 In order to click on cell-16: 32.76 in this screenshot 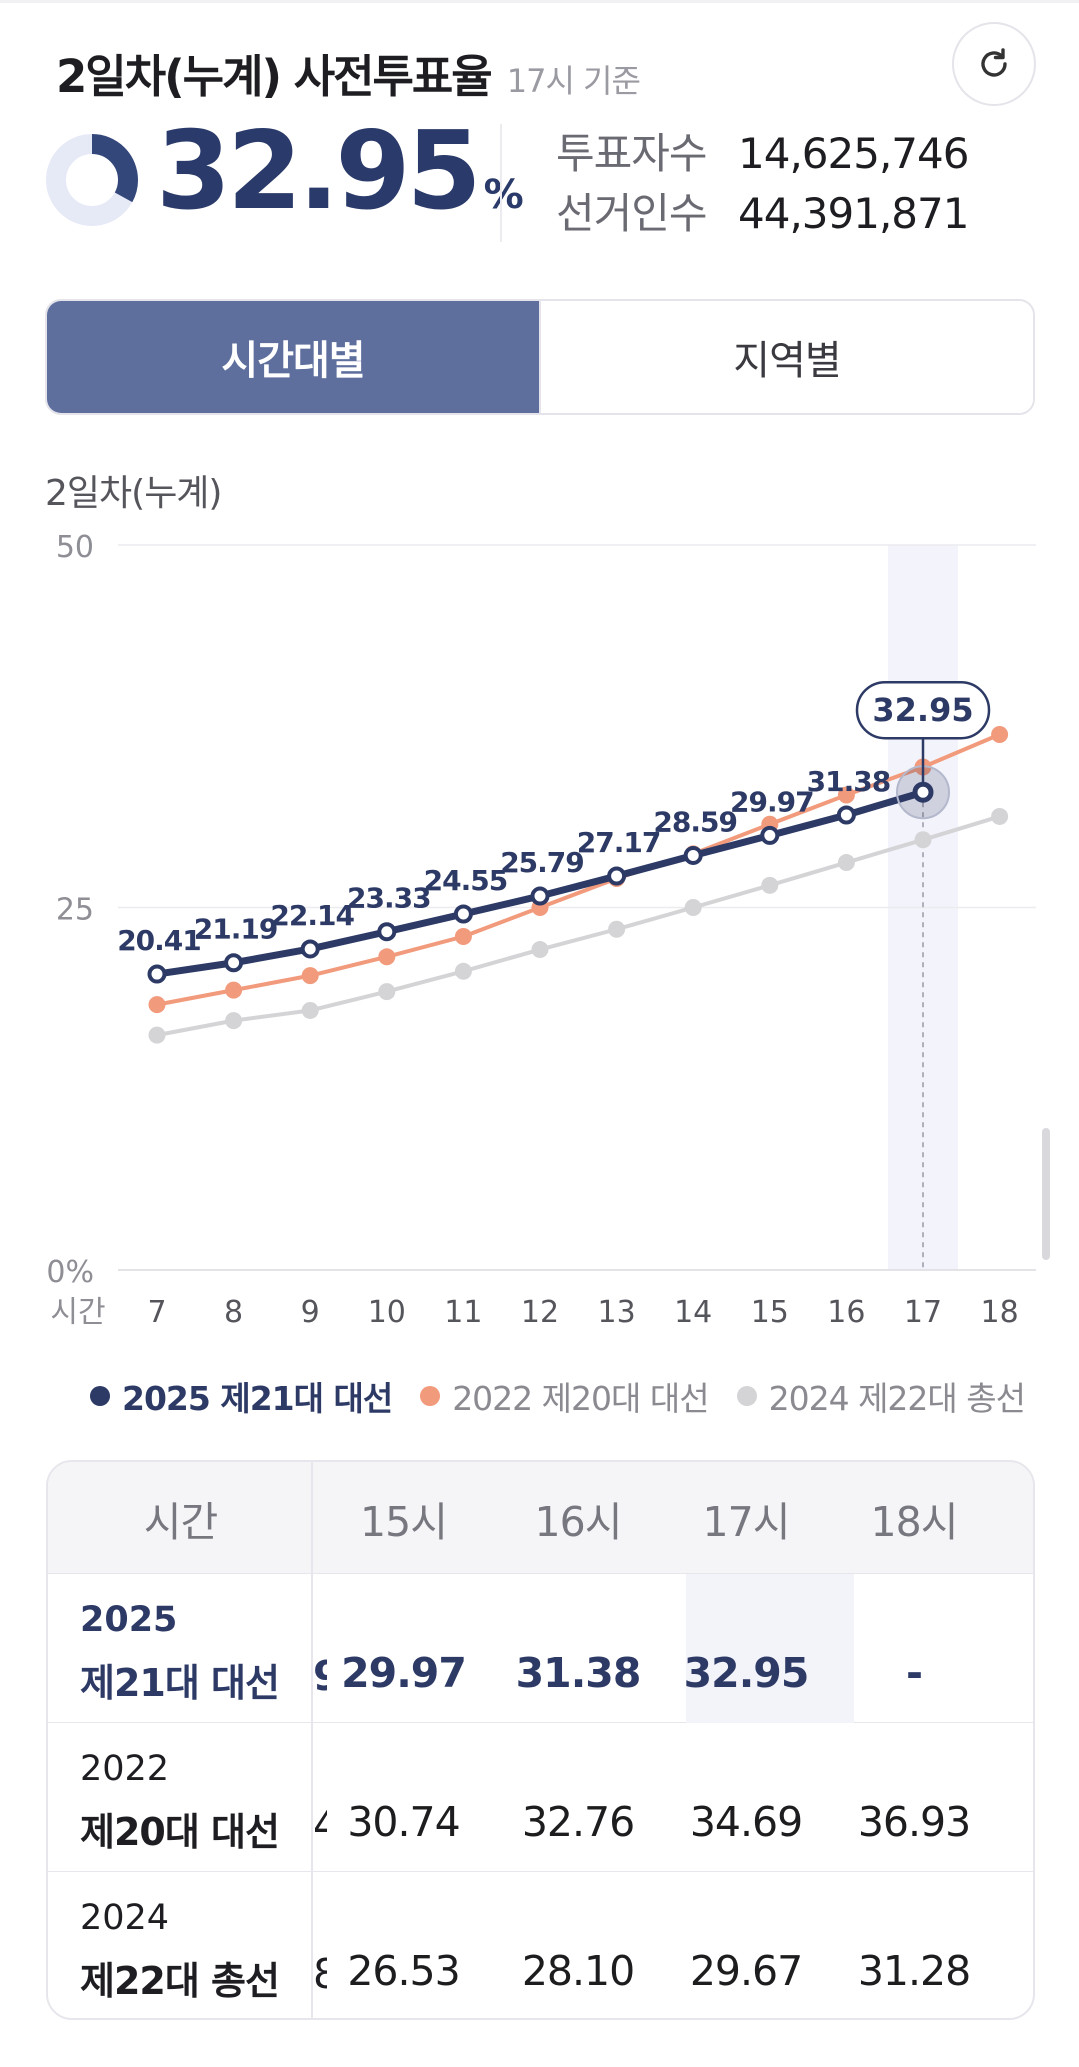, I will do `click(578, 1821)`.